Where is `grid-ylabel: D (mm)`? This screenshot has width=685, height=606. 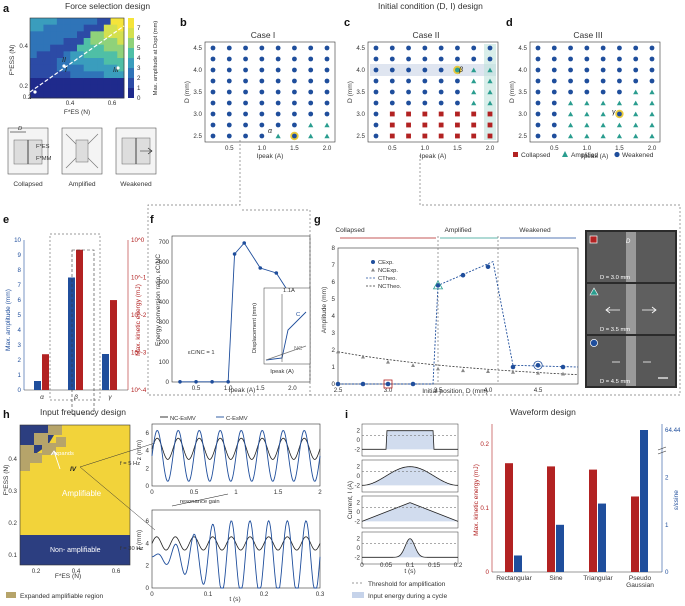
grid-ylabel: D (mm) is located at coordinates (512, 92).